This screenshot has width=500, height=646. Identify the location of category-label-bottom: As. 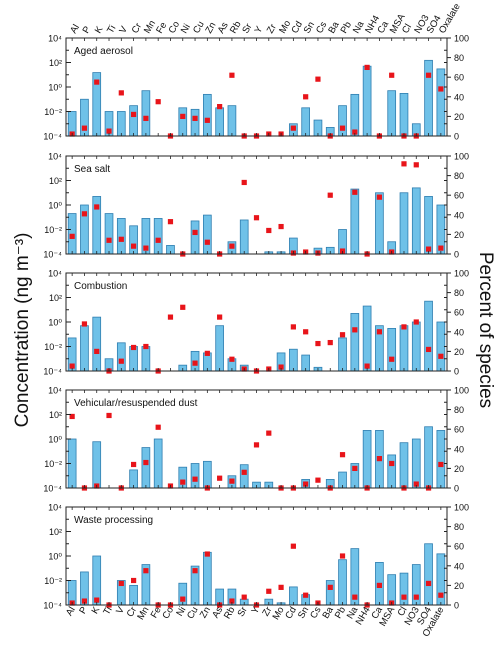
(217, 612).